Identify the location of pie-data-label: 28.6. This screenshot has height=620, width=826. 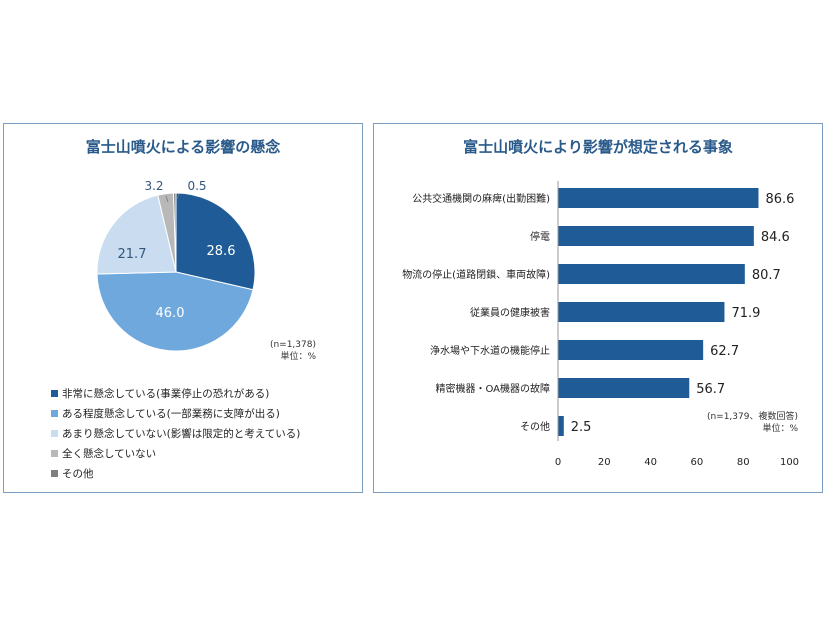
(221, 251).